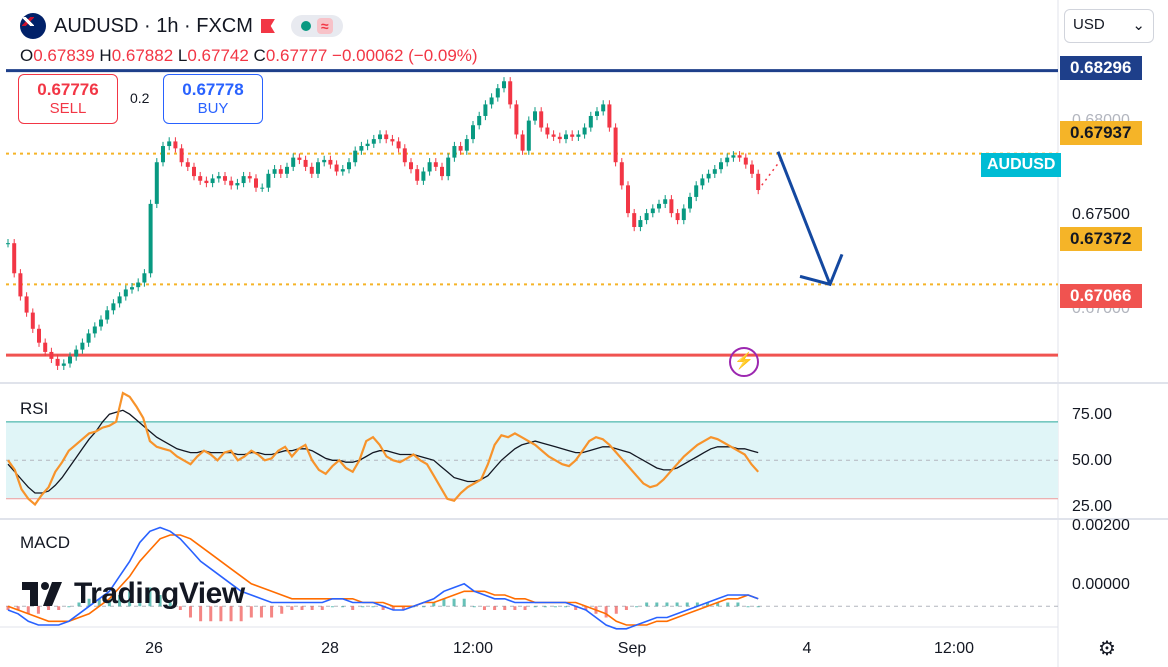 Image resolution: width=1168 pixels, height=667 pixels. What do you see at coordinates (405, 55) in the screenshot?
I see `change-value: −0.00062 (−0.09%)` at bounding box center [405, 55].